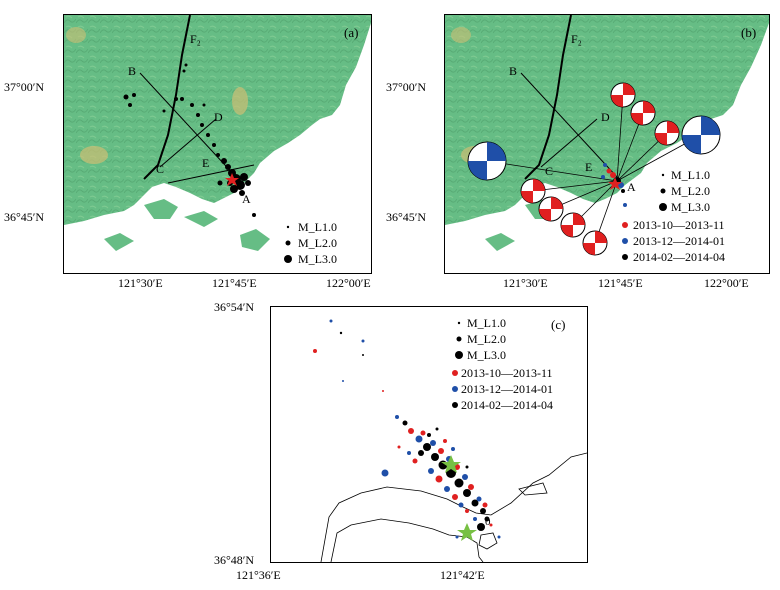  What do you see at coordinates (462, 575) in the screenshot?
I see `lon-label-c-2: 121°42′E` at bounding box center [462, 575].